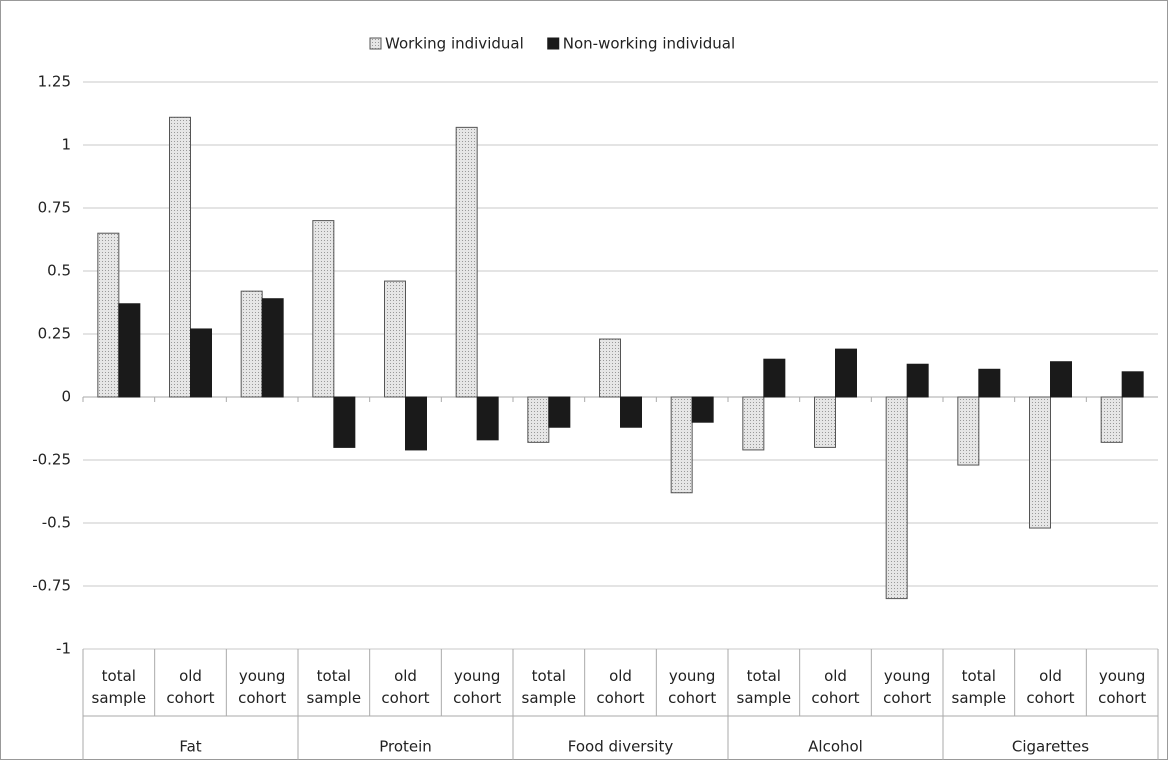 This screenshot has width=1168, height=760. Describe the element at coordinates (621, 747) in the screenshot. I see `group-label: Food diversity` at that location.